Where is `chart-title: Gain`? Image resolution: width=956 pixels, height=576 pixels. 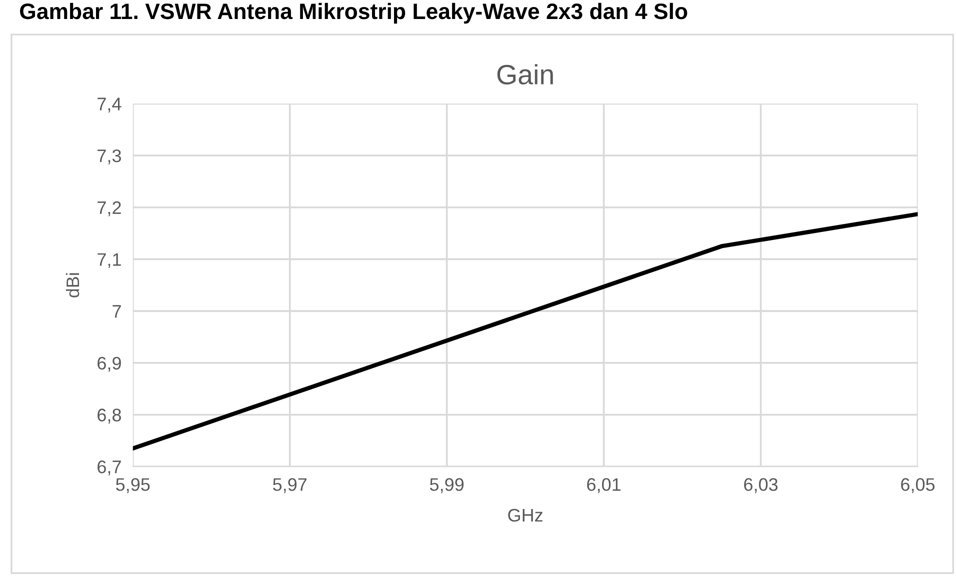 chart-title: Gain is located at coordinates (525, 74).